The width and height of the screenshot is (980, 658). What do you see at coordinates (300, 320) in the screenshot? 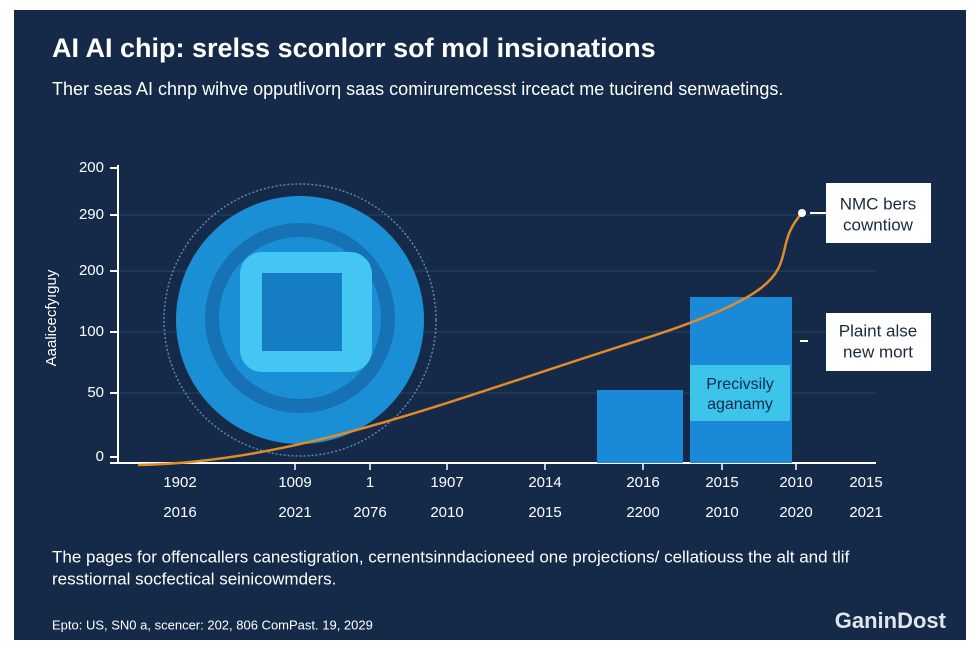
I see `chip-icon` at bounding box center [300, 320].